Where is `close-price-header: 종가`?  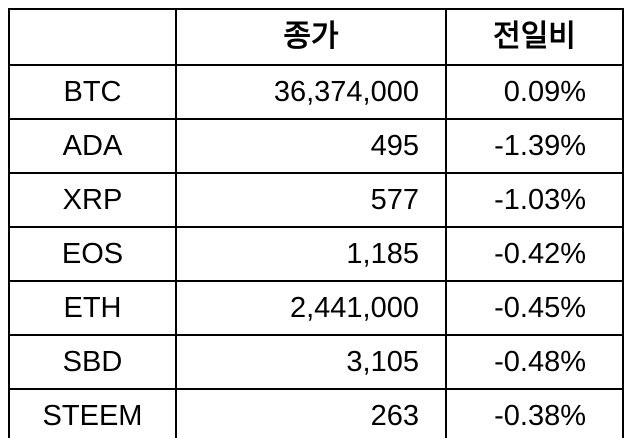
close-price-header: 종가 is located at coordinates (311, 37).